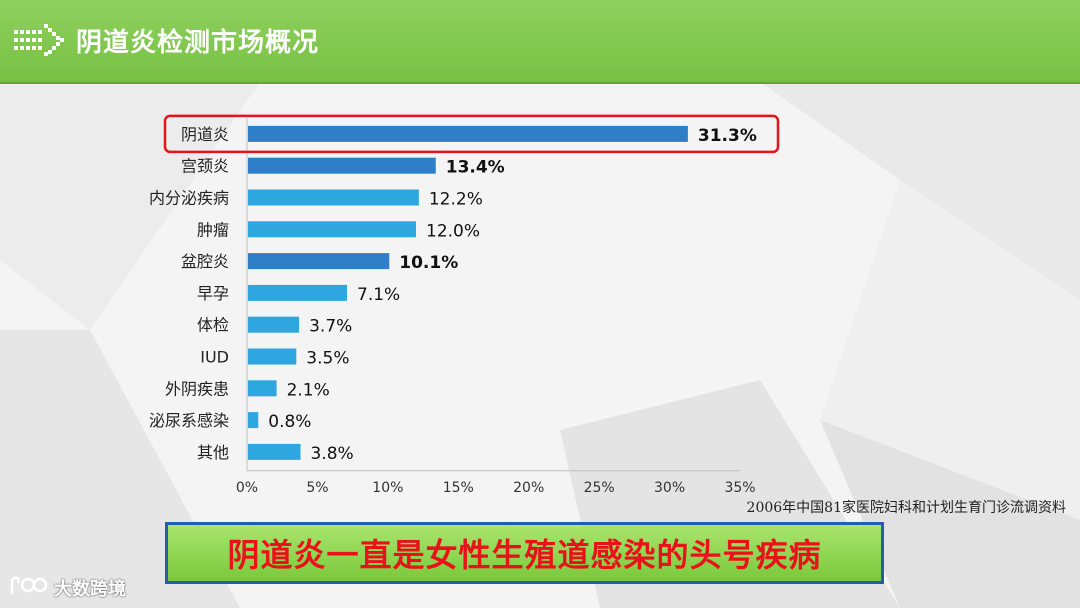  Describe the element at coordinates (727, 136) in the screenshot. I see `value-label: 31.3%` at that location.